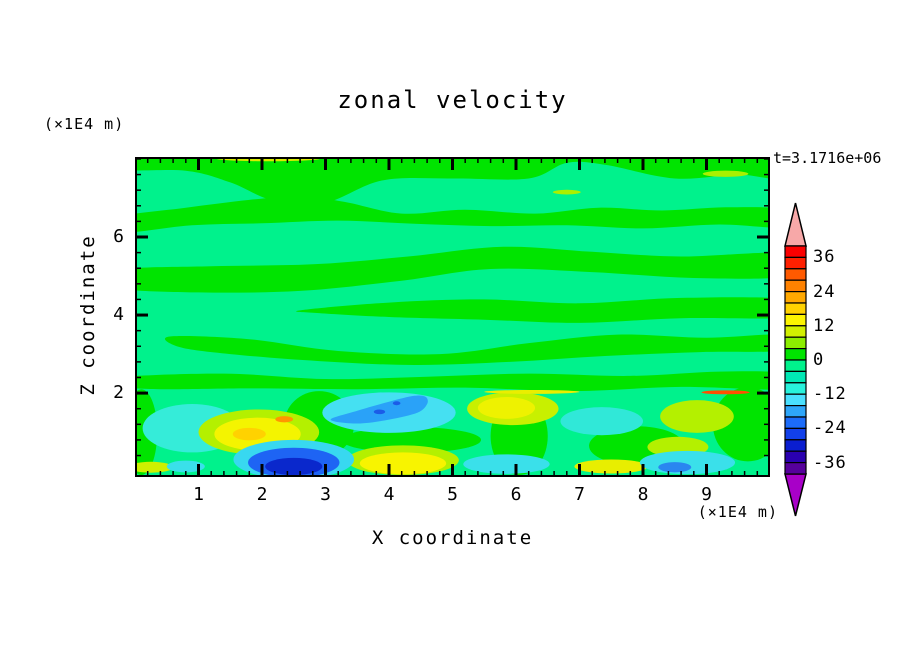  What do you see at coordinates (452, 181) in the screenshot?
I see `band-green-top` at bounding box center [452, 181].